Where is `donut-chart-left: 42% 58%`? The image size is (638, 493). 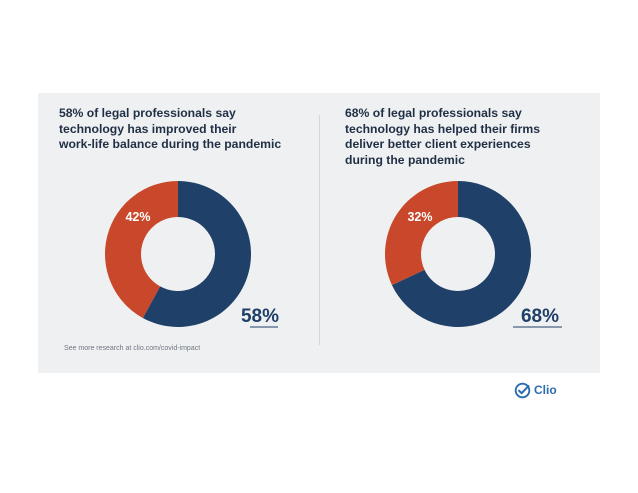
donut-chart-left: 42% 58% is located at coordinates (192, 254).